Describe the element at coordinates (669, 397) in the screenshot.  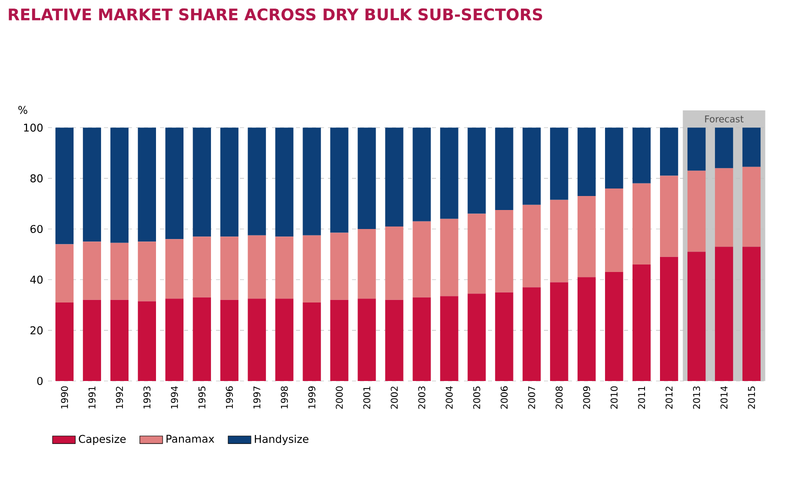
I see `x-tick-label: 2012` at that location.